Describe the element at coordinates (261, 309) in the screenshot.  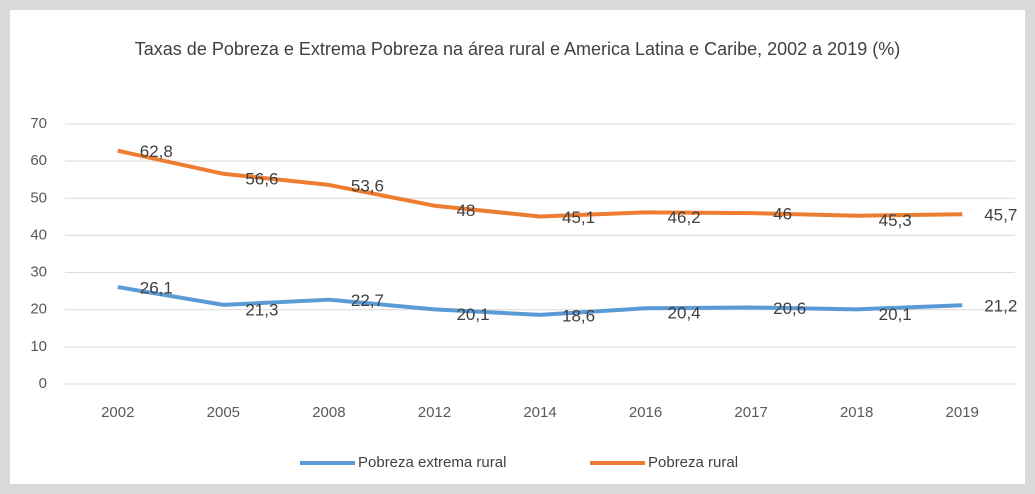
I see `data-label: 21,3` at that location.